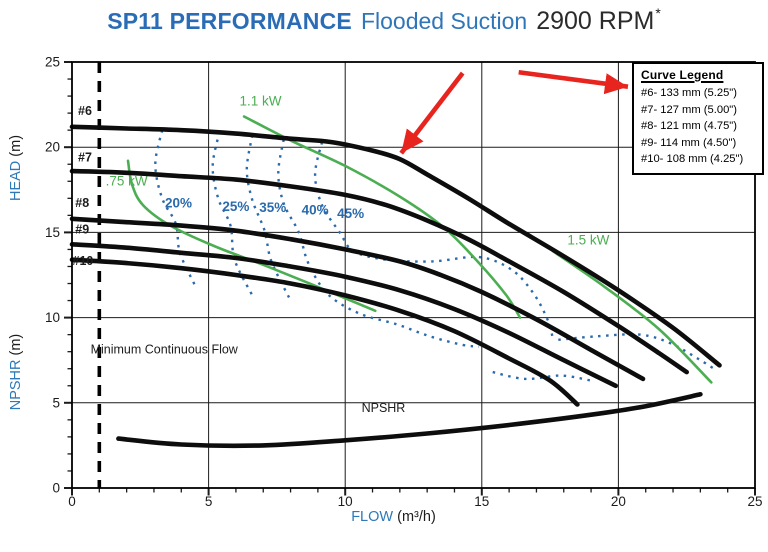  What do you see at coordinates (165, 349) in the screenshot?
I see `min-flow-label: Minimum Continuous Flow` at bounding box center [165, 349].